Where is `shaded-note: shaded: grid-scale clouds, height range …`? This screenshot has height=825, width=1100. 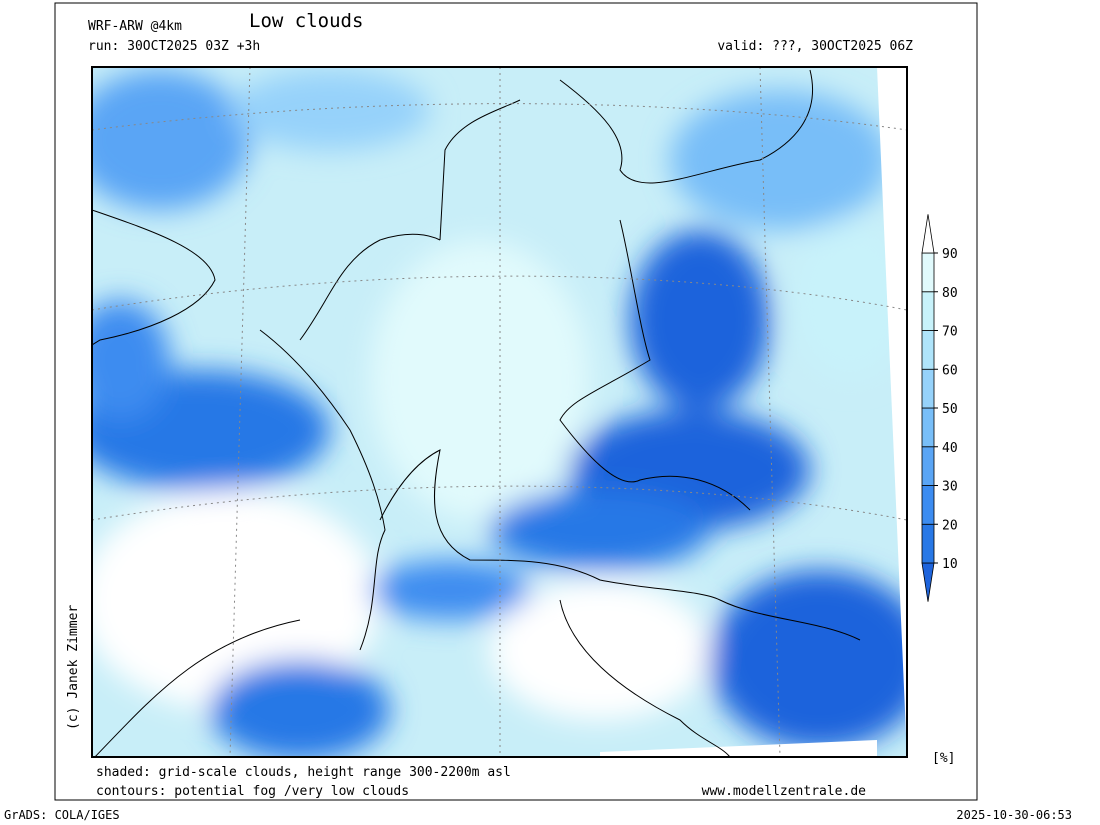 shaded-note: shaded: grid-scale clouds, height range … is located at coordinates (303, 772).